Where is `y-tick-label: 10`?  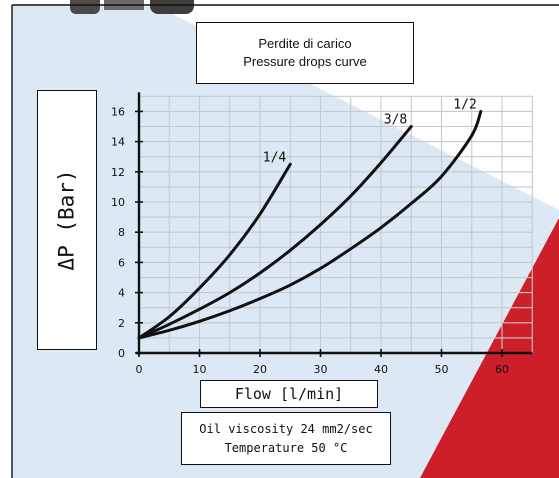 y-tick-label: 10 is located at coordinates (118, 202).